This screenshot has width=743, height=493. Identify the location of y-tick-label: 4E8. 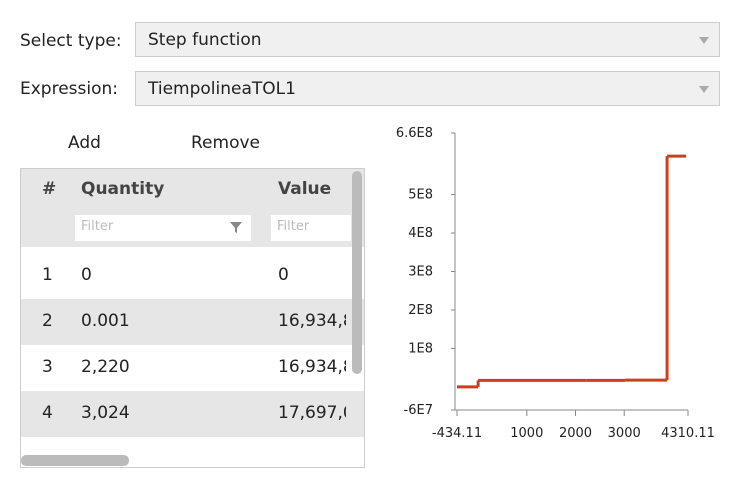
(420, 233).